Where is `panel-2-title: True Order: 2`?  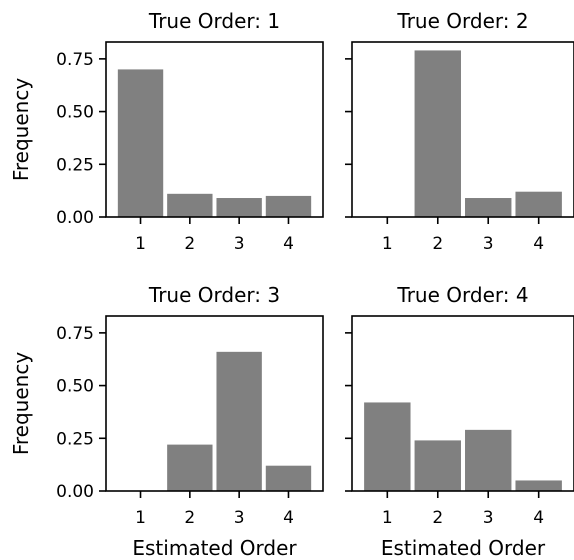 panel-2-title: True Order: 2 is located at coordinates (462, 21).